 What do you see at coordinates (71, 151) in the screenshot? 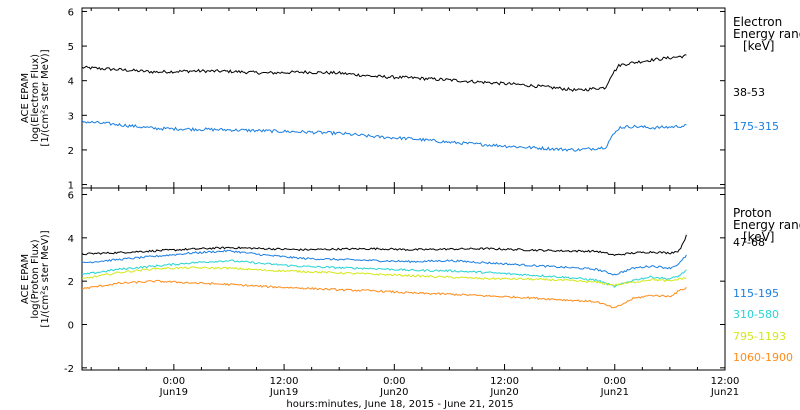
I see `y-tick-label-electron: 2` at bounding box center [71, 151].